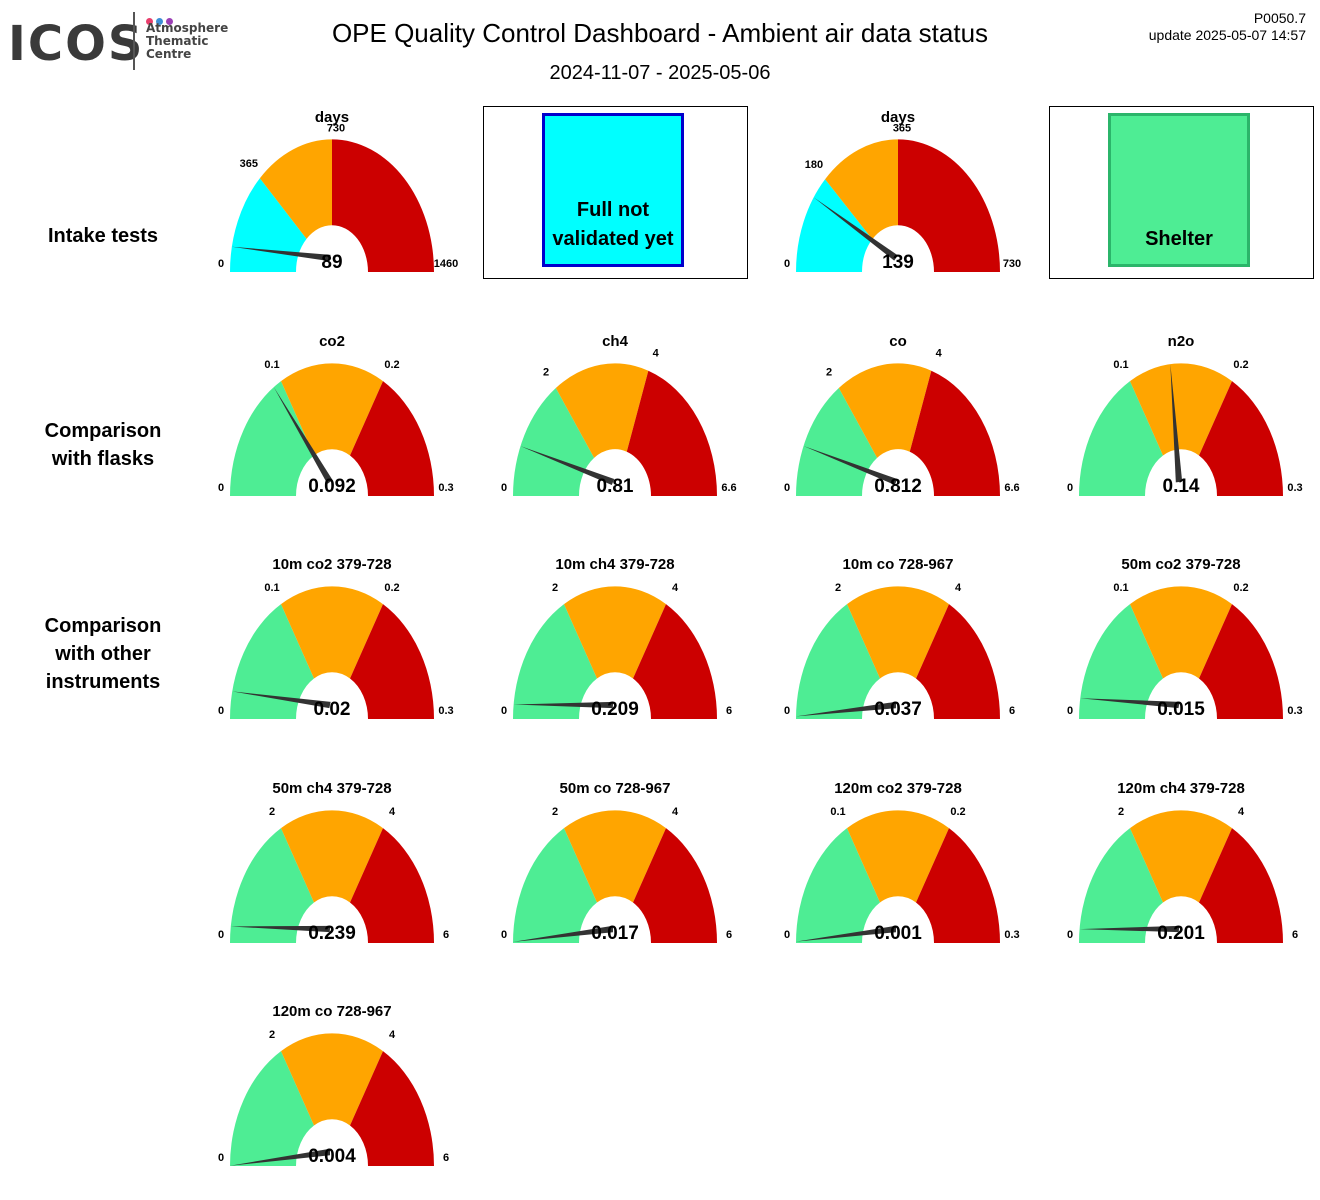 The image size is (1320, 1200). I want to click on gauge-flask-ch4: ch4 0 6.6 2 4 0.81, so click(615, 417).